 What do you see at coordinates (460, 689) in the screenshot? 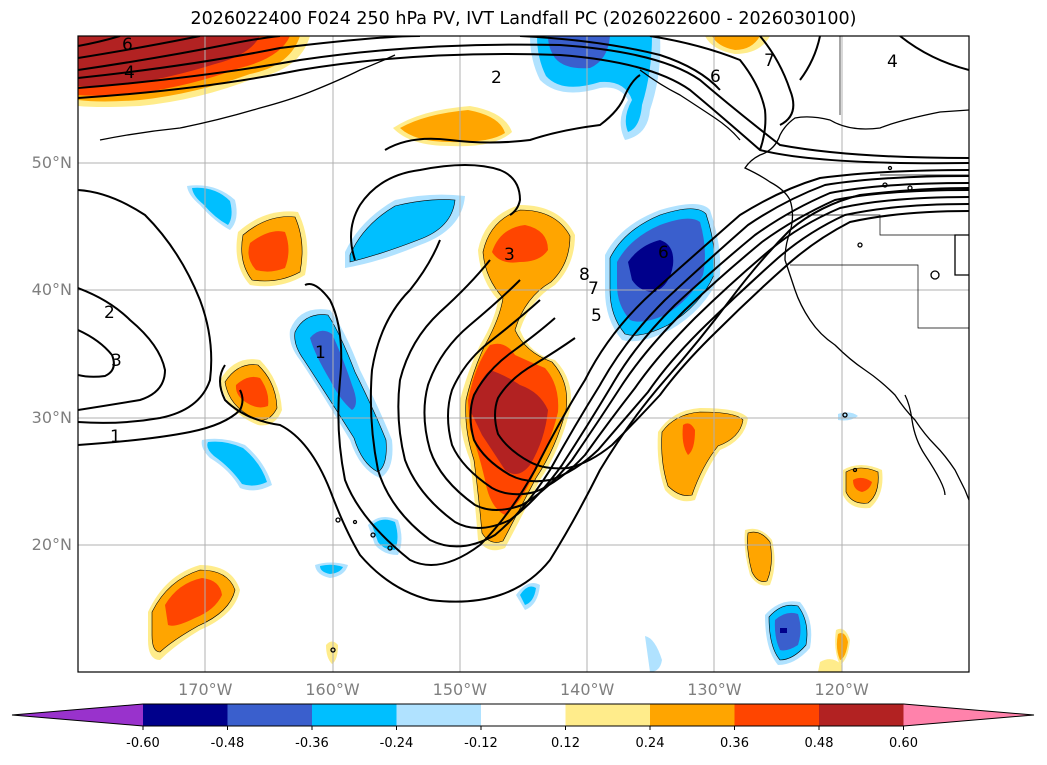
I see `longitude-label: 150°W` at bounding box center [460, 689].